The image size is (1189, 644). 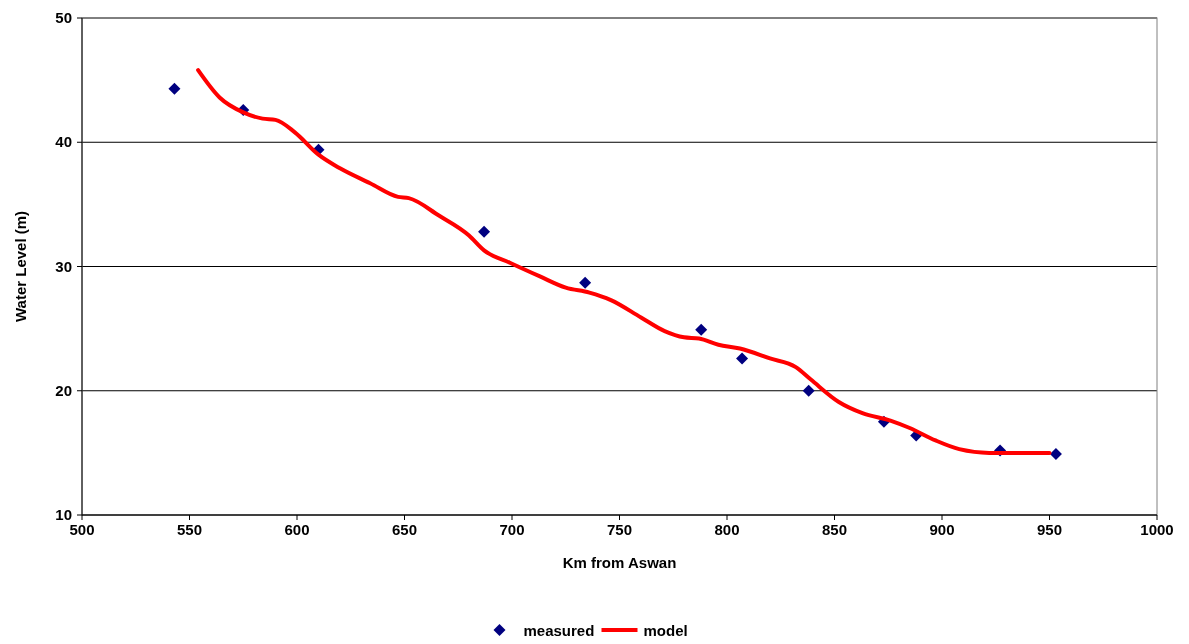 What do you see at coordinates (20, 266) in the screenshot?
I see `y-axis-title: Water Level (m)` at bounding box center [20, 266].